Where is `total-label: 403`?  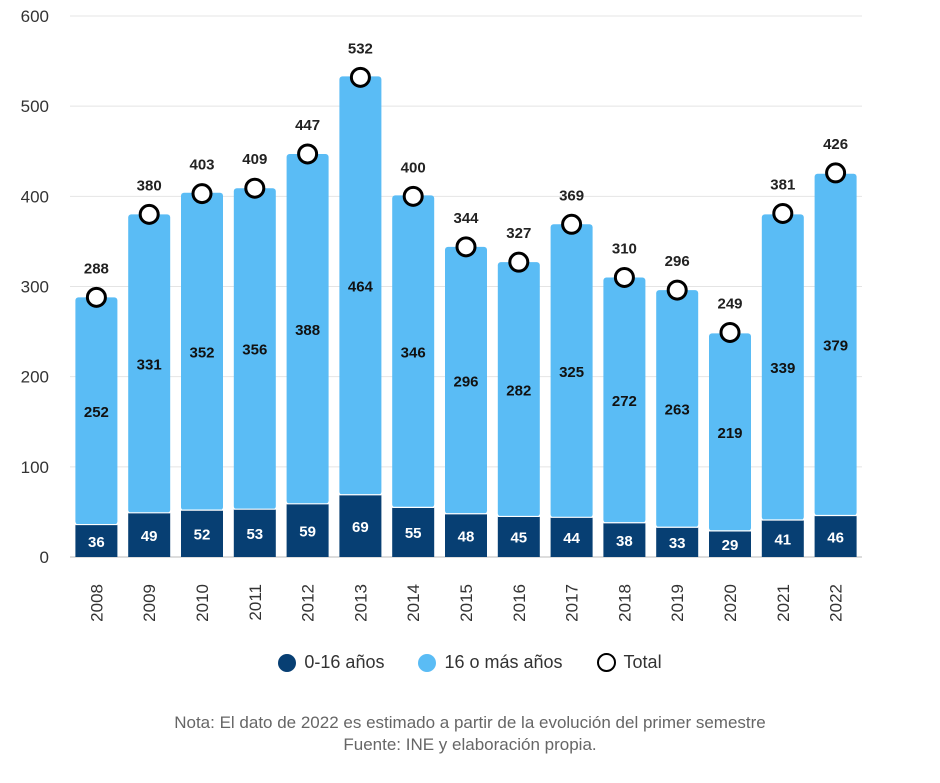 total-label: 403 is located at coordinates (201, 165).